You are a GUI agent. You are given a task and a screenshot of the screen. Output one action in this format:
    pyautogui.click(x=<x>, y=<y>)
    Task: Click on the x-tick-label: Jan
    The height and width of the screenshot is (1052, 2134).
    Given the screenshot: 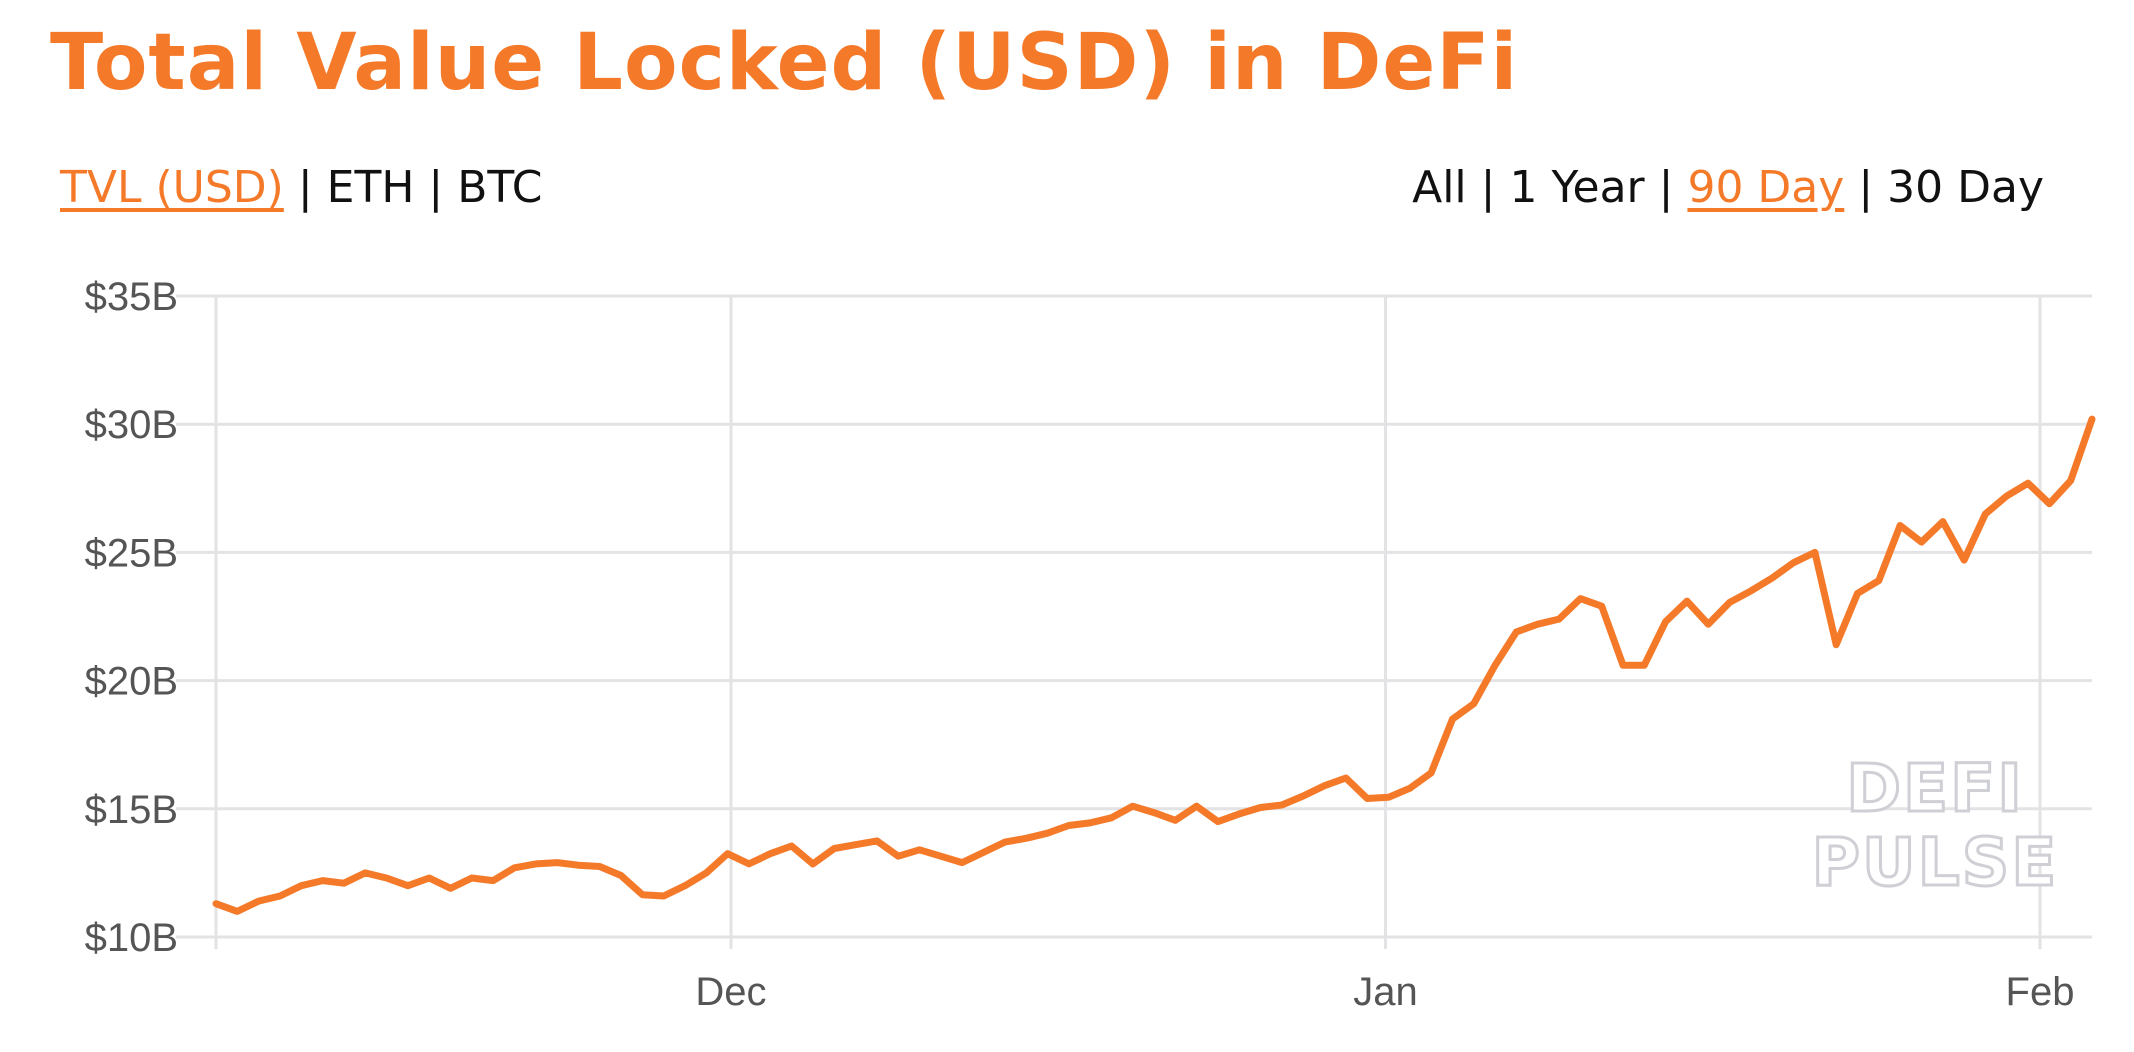 What is the action you would take?
    pyautogui.click(x=1385, y=992)
    